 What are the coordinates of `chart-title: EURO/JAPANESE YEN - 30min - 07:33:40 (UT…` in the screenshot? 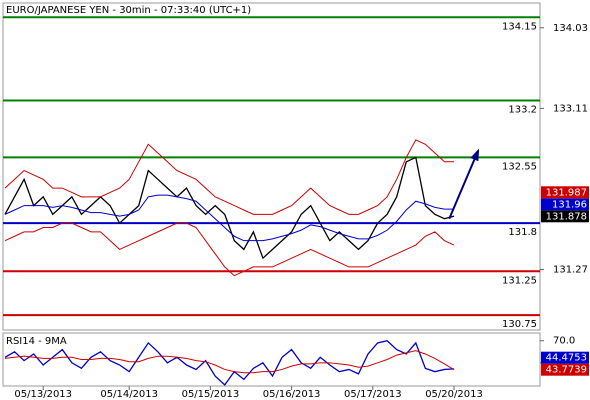 It's located at (128, 10).